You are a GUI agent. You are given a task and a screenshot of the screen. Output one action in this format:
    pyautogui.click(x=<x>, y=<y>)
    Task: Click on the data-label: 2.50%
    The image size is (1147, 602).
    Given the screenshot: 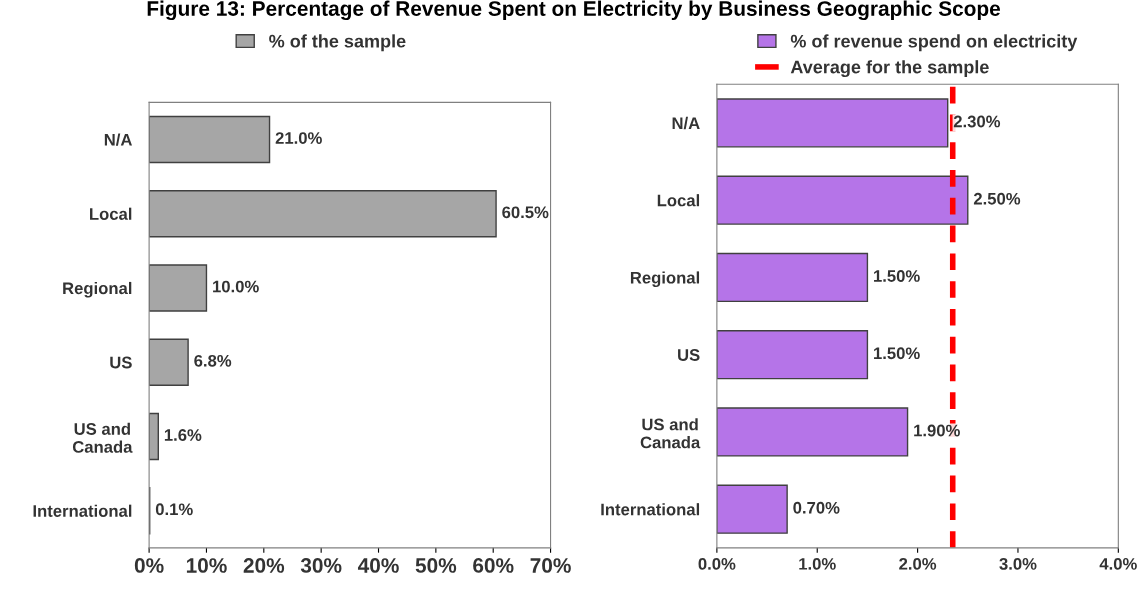 What is the action you would take?
    pyautogui.click(x=997, y=198)
    